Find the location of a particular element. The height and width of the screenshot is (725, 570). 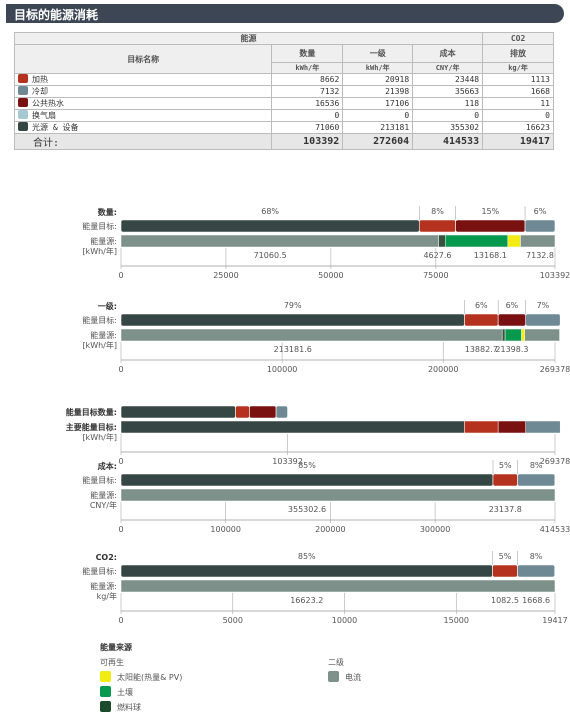

row-label: 主要能量目标: is located at coordinates (91, 427).